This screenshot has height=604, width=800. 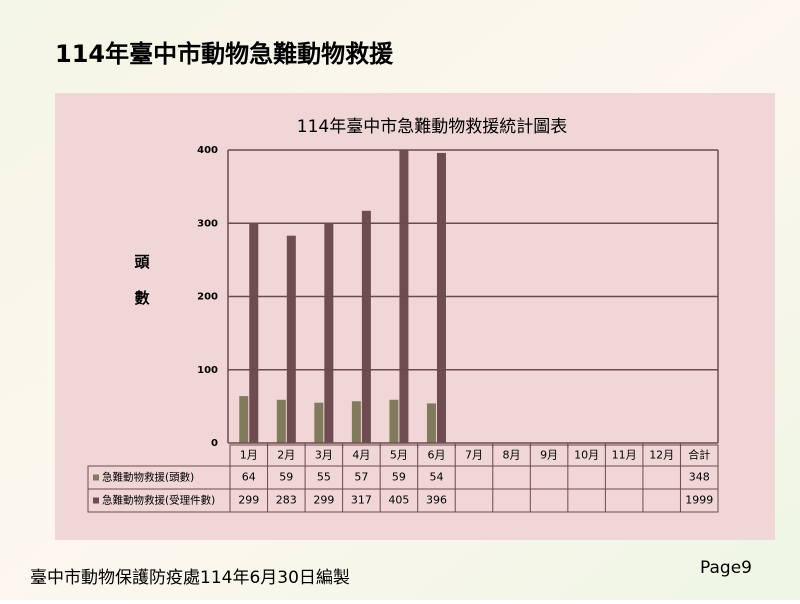 I want to click on slide-title: 114年臺中市動物急難動物救援, so click(x=224, y=54).